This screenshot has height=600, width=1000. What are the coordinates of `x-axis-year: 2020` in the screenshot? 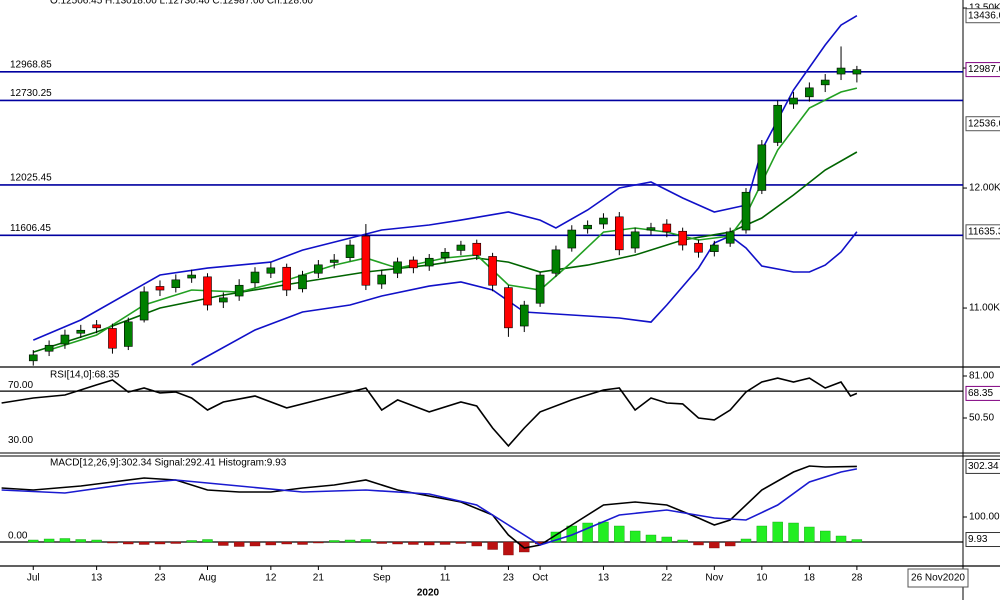 It's located at (428, 593).